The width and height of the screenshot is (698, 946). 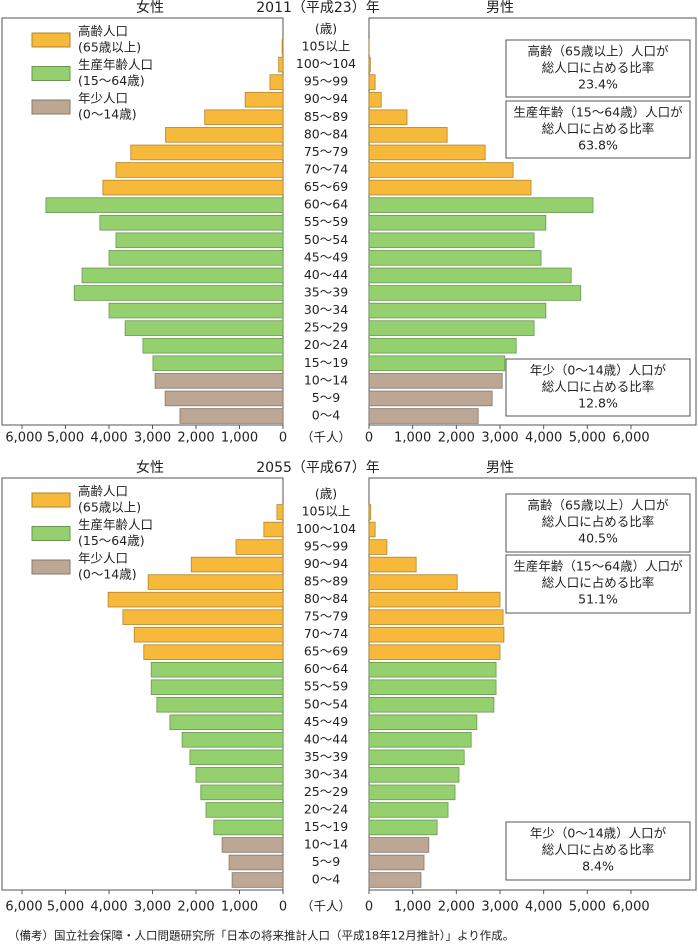 I want to click on age-label: 100～104, so click(x=326, y=528).